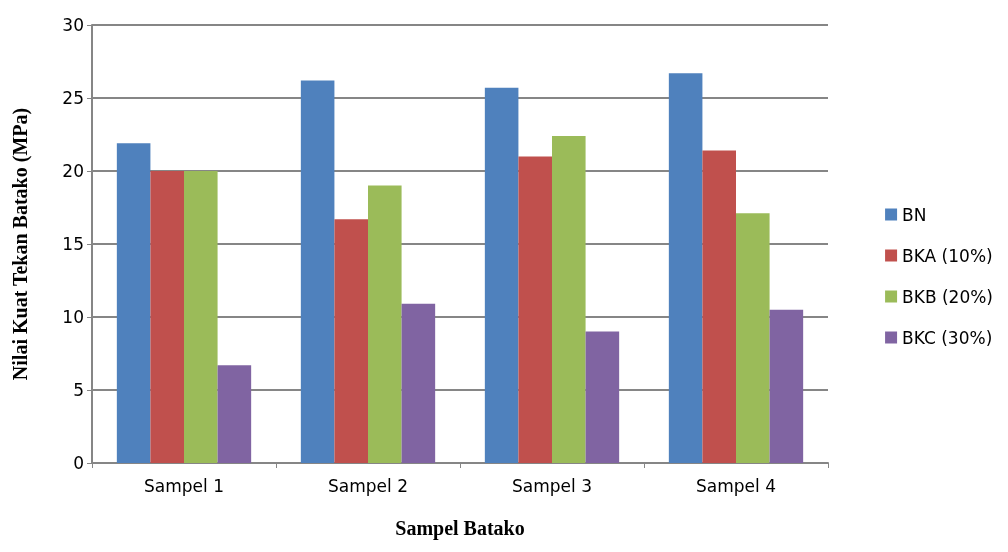  What do you see at coordinates (73, 171) in the screenshot?
I see `y-tick-label: 20` at bounding box center [73, 171].